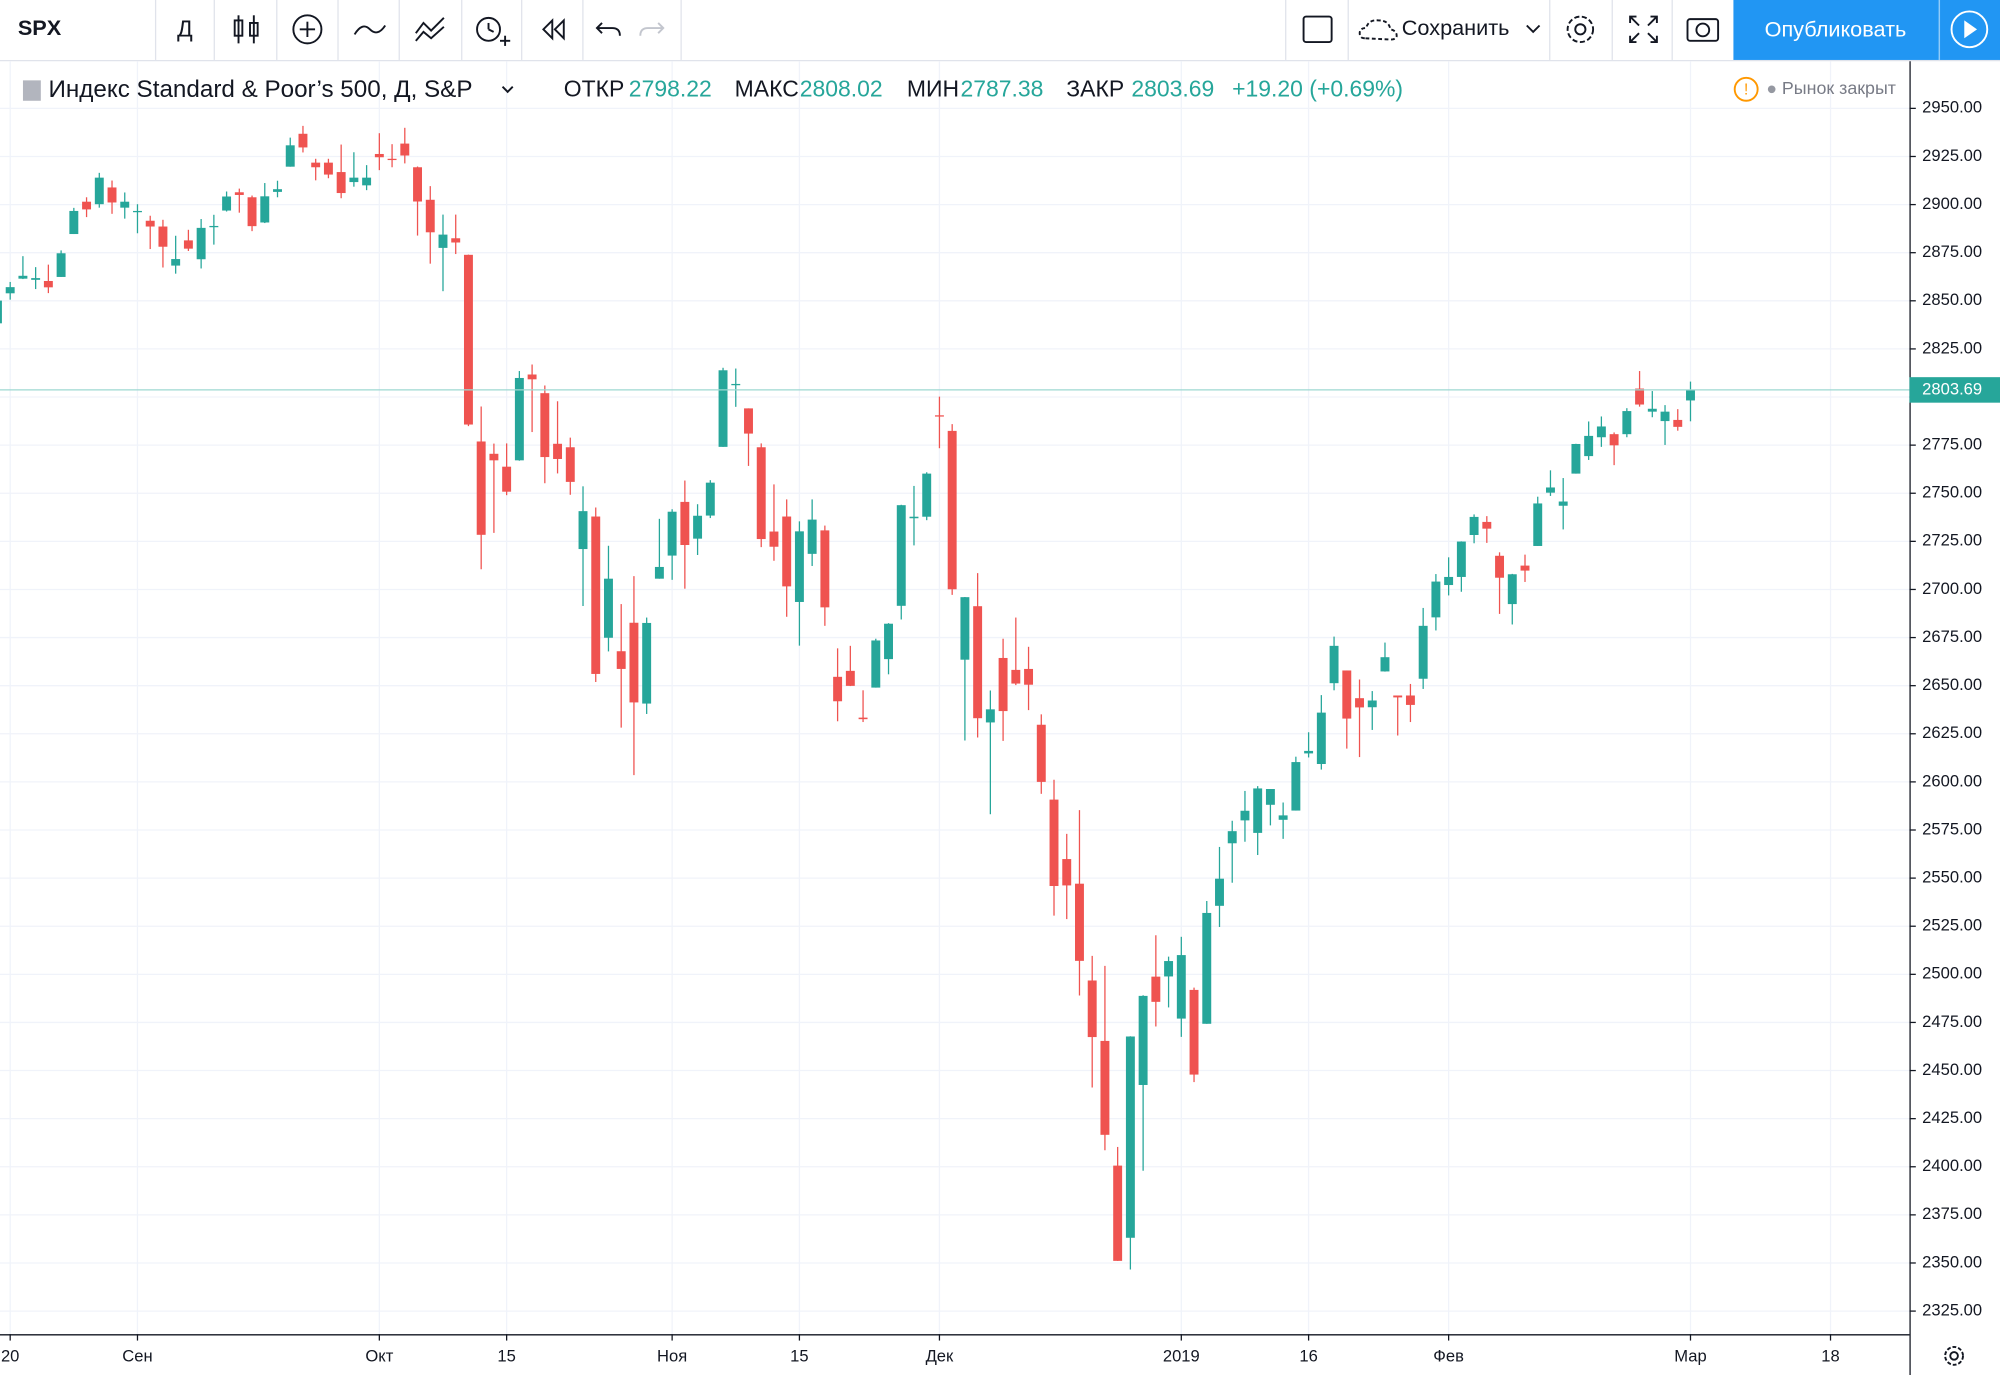 This screenshot has width=2000, height=1375. Describe the element at coordinates (1456, 27) in the screenshot. I see `save-button: Сохранить` at that location.